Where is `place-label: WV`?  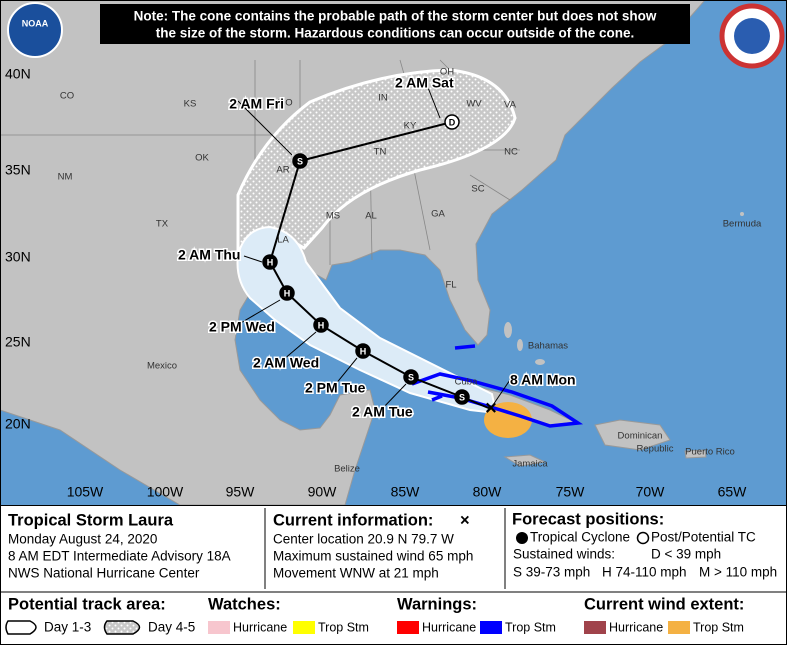
place-label: WV is located at coordinates (474, 104).